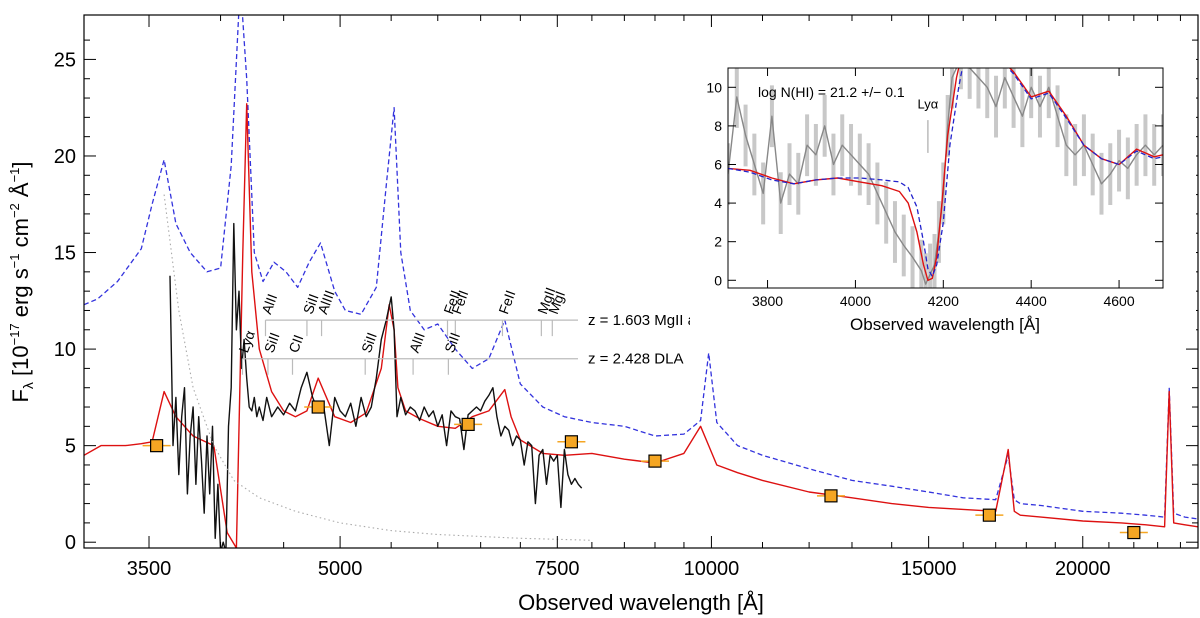  I want to click on inset-y-tick-label: 10, so click(714, 87).